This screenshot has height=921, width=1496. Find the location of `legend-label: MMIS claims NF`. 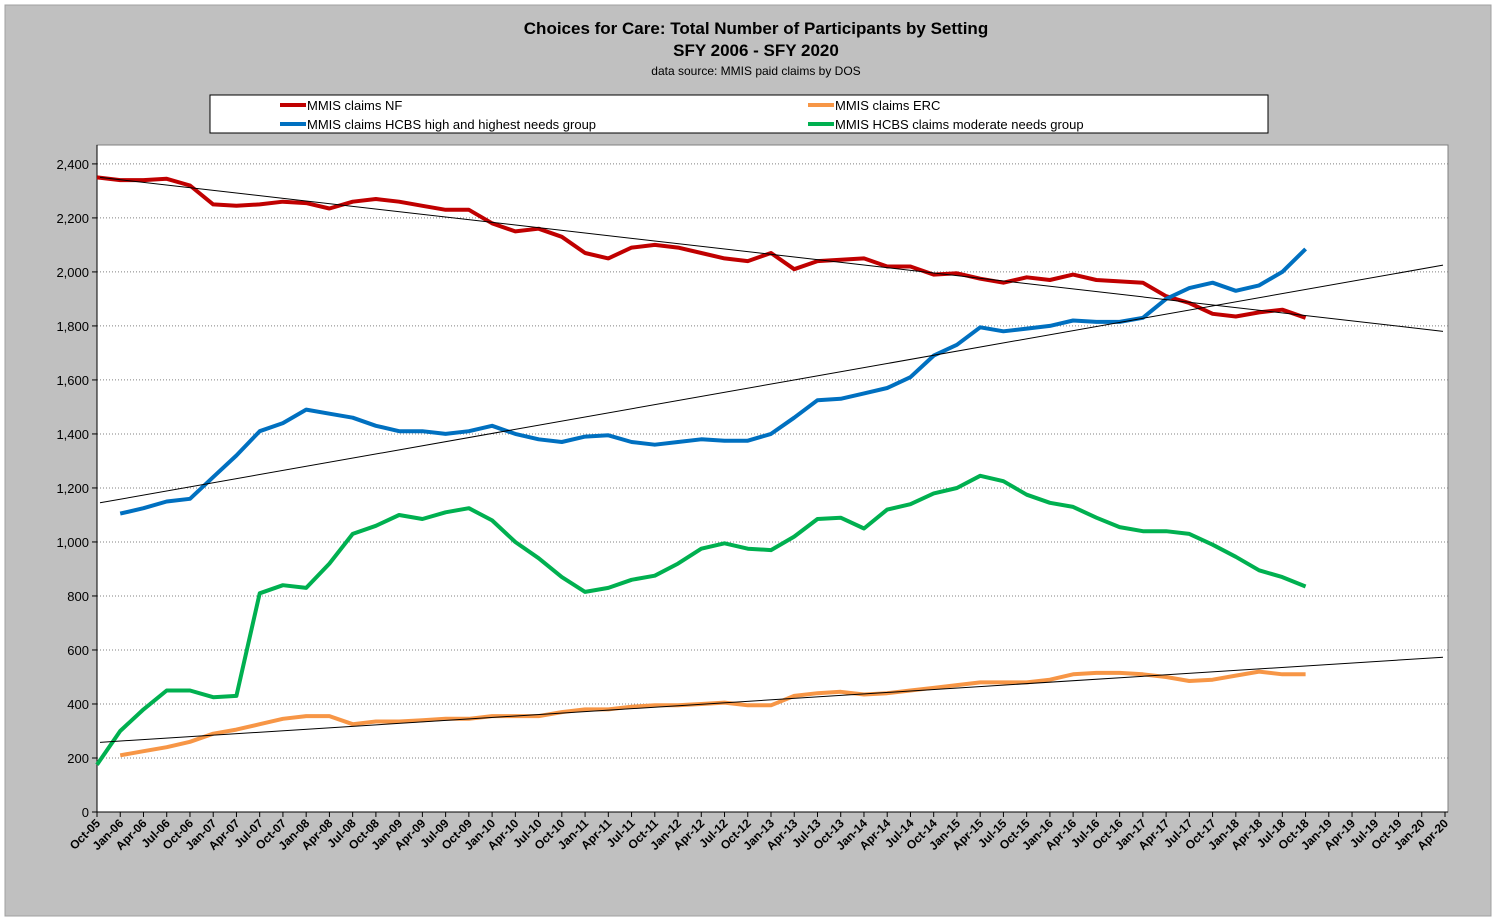

legend-label: MMIS claims NF is located at coordinates (354, 105).